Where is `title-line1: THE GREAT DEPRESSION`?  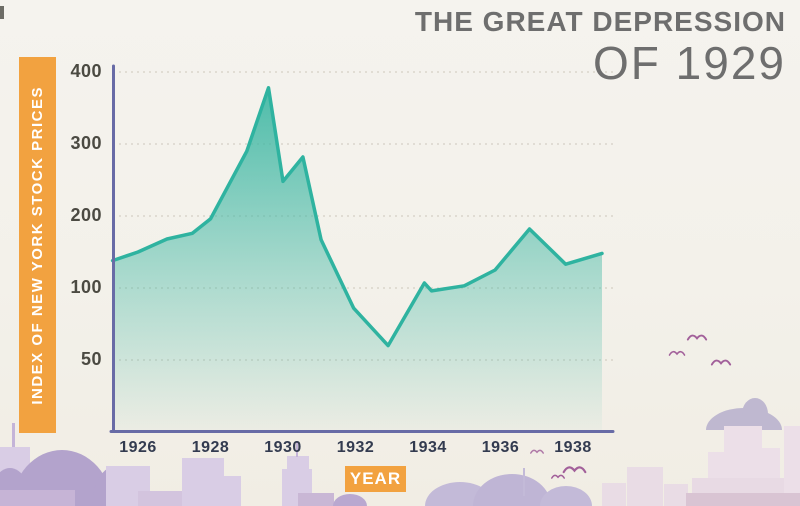 title-line1: THE GREAT DEPRESSION is located at coordinates (600, 21).